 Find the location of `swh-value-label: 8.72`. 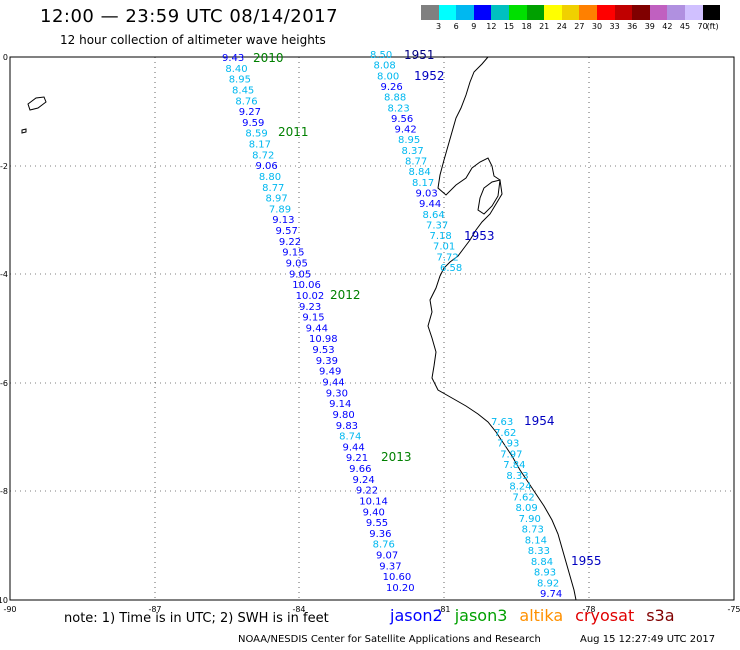

swh-value-label: 8.72 is located at coordinates (263, 155).